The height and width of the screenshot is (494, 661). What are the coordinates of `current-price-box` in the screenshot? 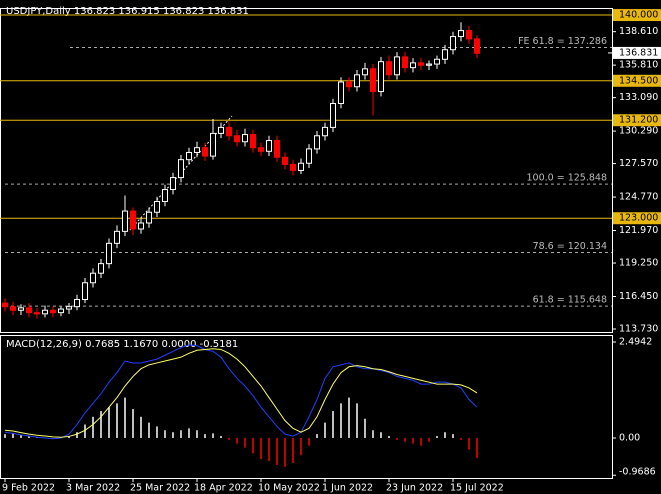 It's located at (637, 52).